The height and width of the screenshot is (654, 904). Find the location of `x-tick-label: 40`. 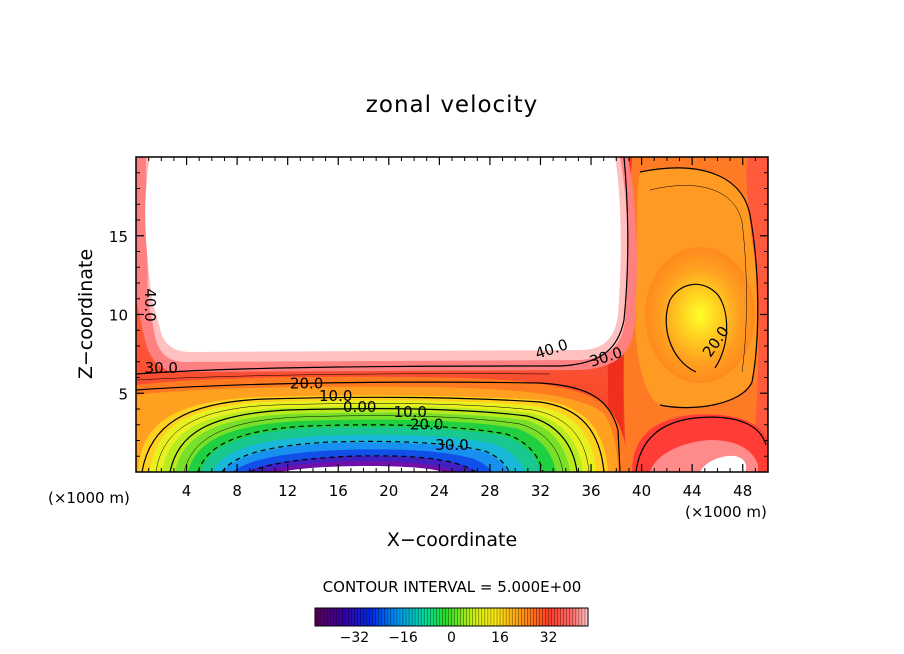

x-tick-label: 40 is located at coordinates (641, 491).